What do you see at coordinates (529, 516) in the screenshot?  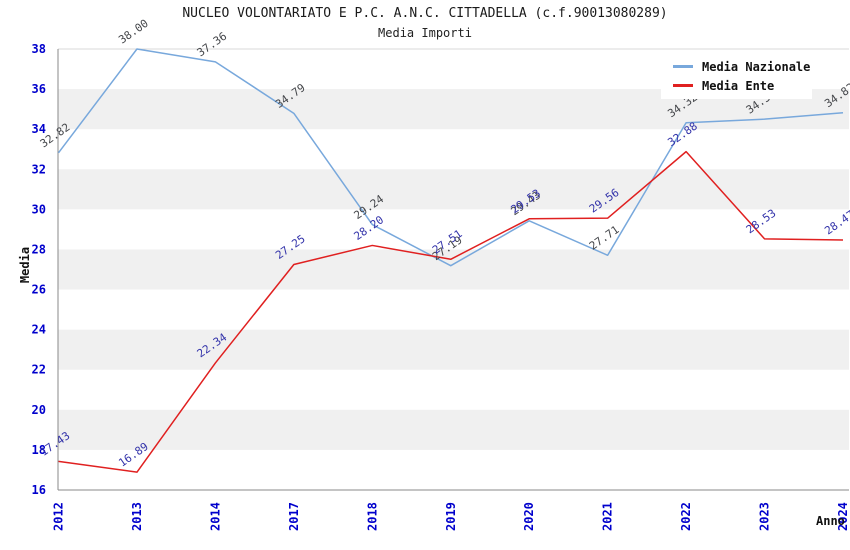 I see `x-tick-label-2020: 2020` at bounding box center [529, 516].